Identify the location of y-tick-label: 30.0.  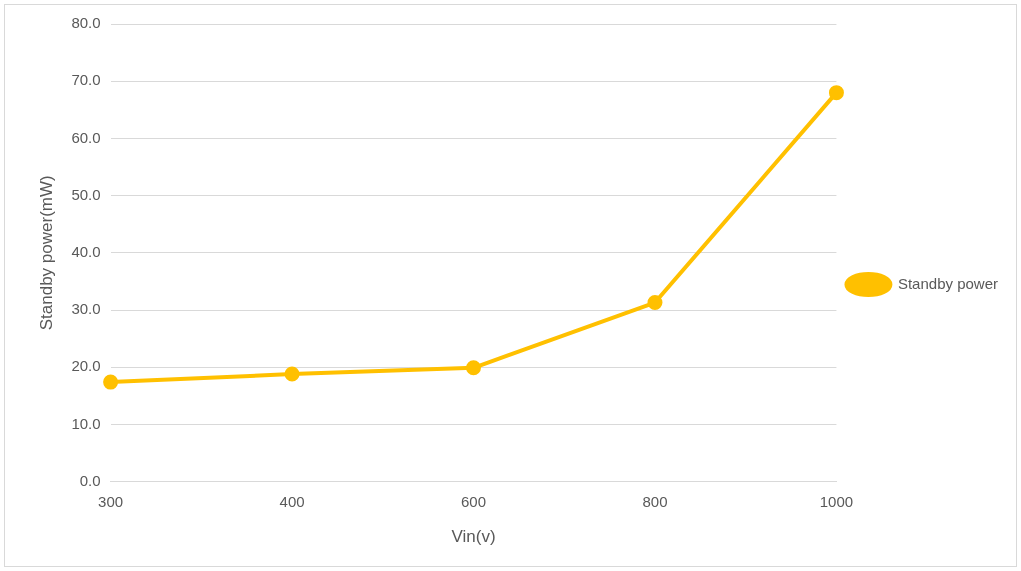
(86, 309).